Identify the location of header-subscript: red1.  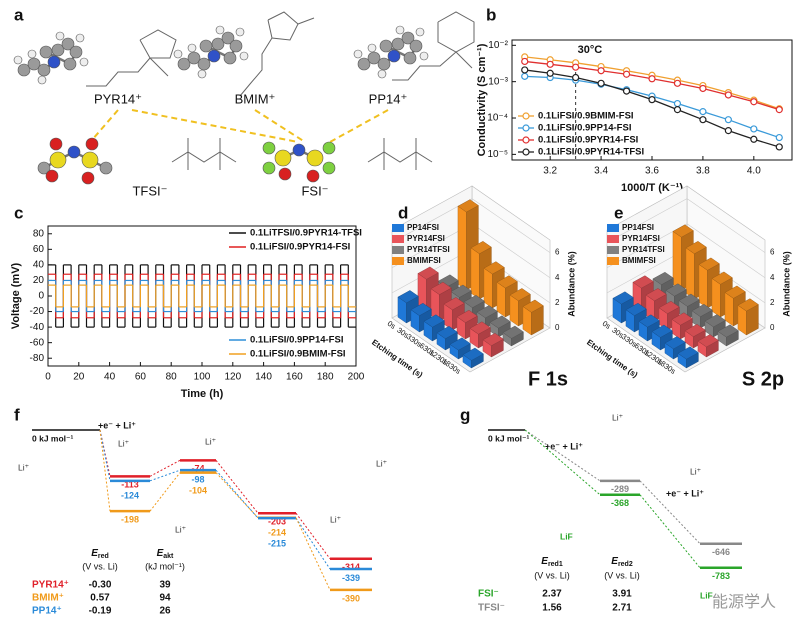
(555, 564).